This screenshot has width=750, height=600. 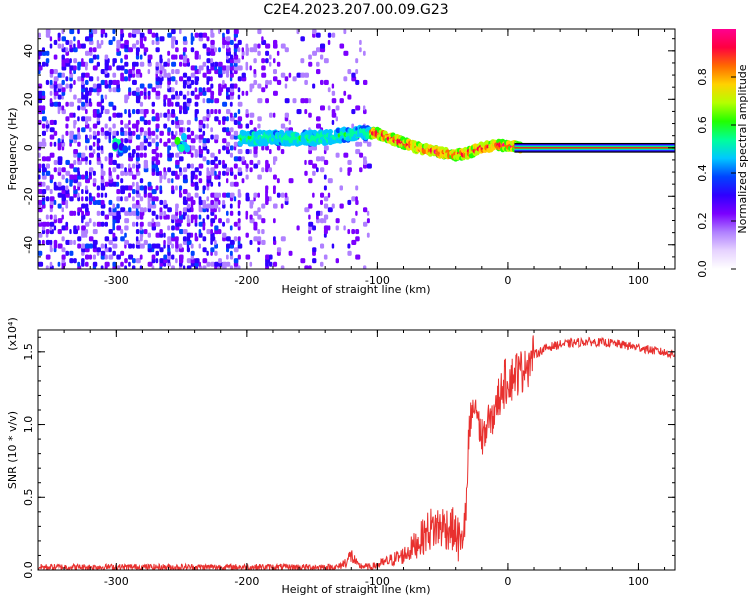 I want to click on ridge-cell, so click(x=487, y=143).